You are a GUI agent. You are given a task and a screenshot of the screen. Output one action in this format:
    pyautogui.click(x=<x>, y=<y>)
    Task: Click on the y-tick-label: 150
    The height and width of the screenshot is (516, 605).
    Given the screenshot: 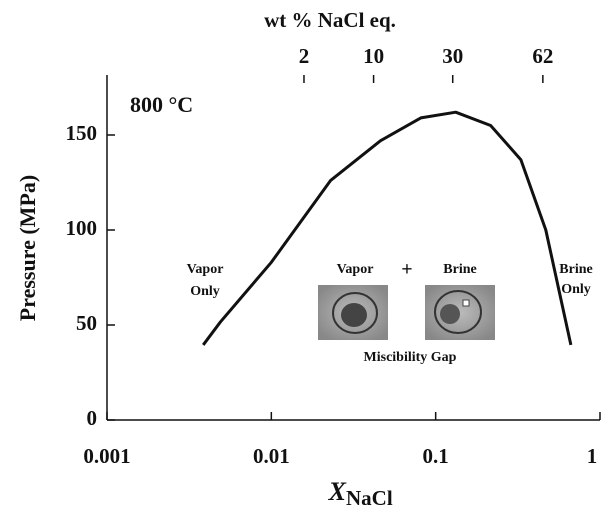 What is the action you would take?
    pyautogui.click(x=82, y=133)
    